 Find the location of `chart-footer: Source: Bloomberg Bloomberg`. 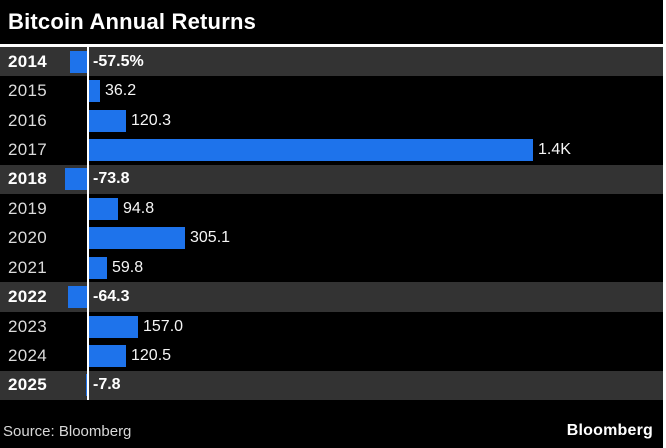

chart-footer: Source: Bloomberg Bloomberg is located at coordinates (331, 424).